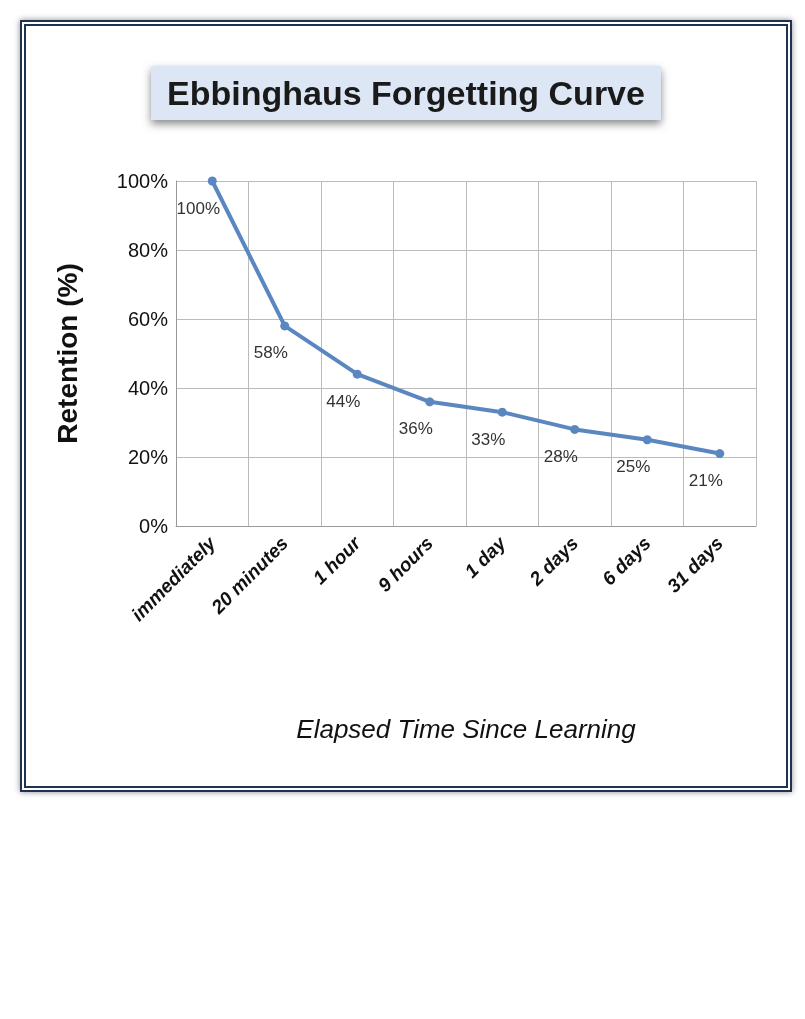 The image size is (805, 1019). I want to click on y-tick-label: 0%, so click(154, 526).